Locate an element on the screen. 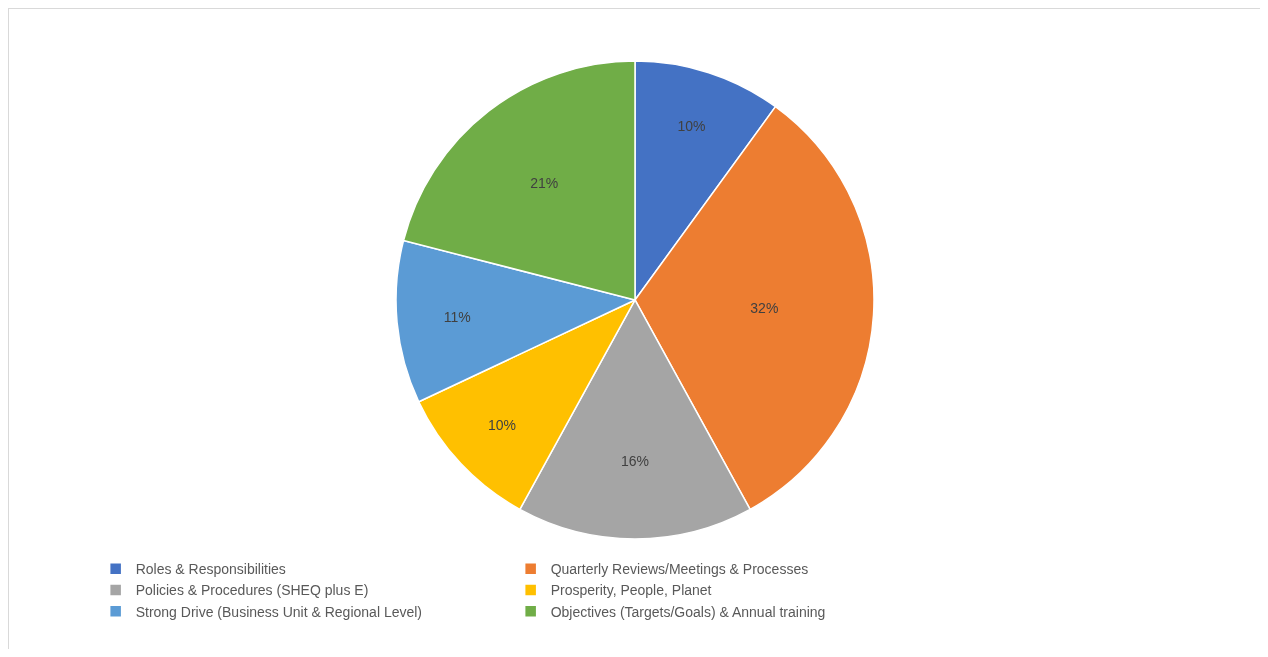  data-label: 32% is located at coordinates (764, 308).